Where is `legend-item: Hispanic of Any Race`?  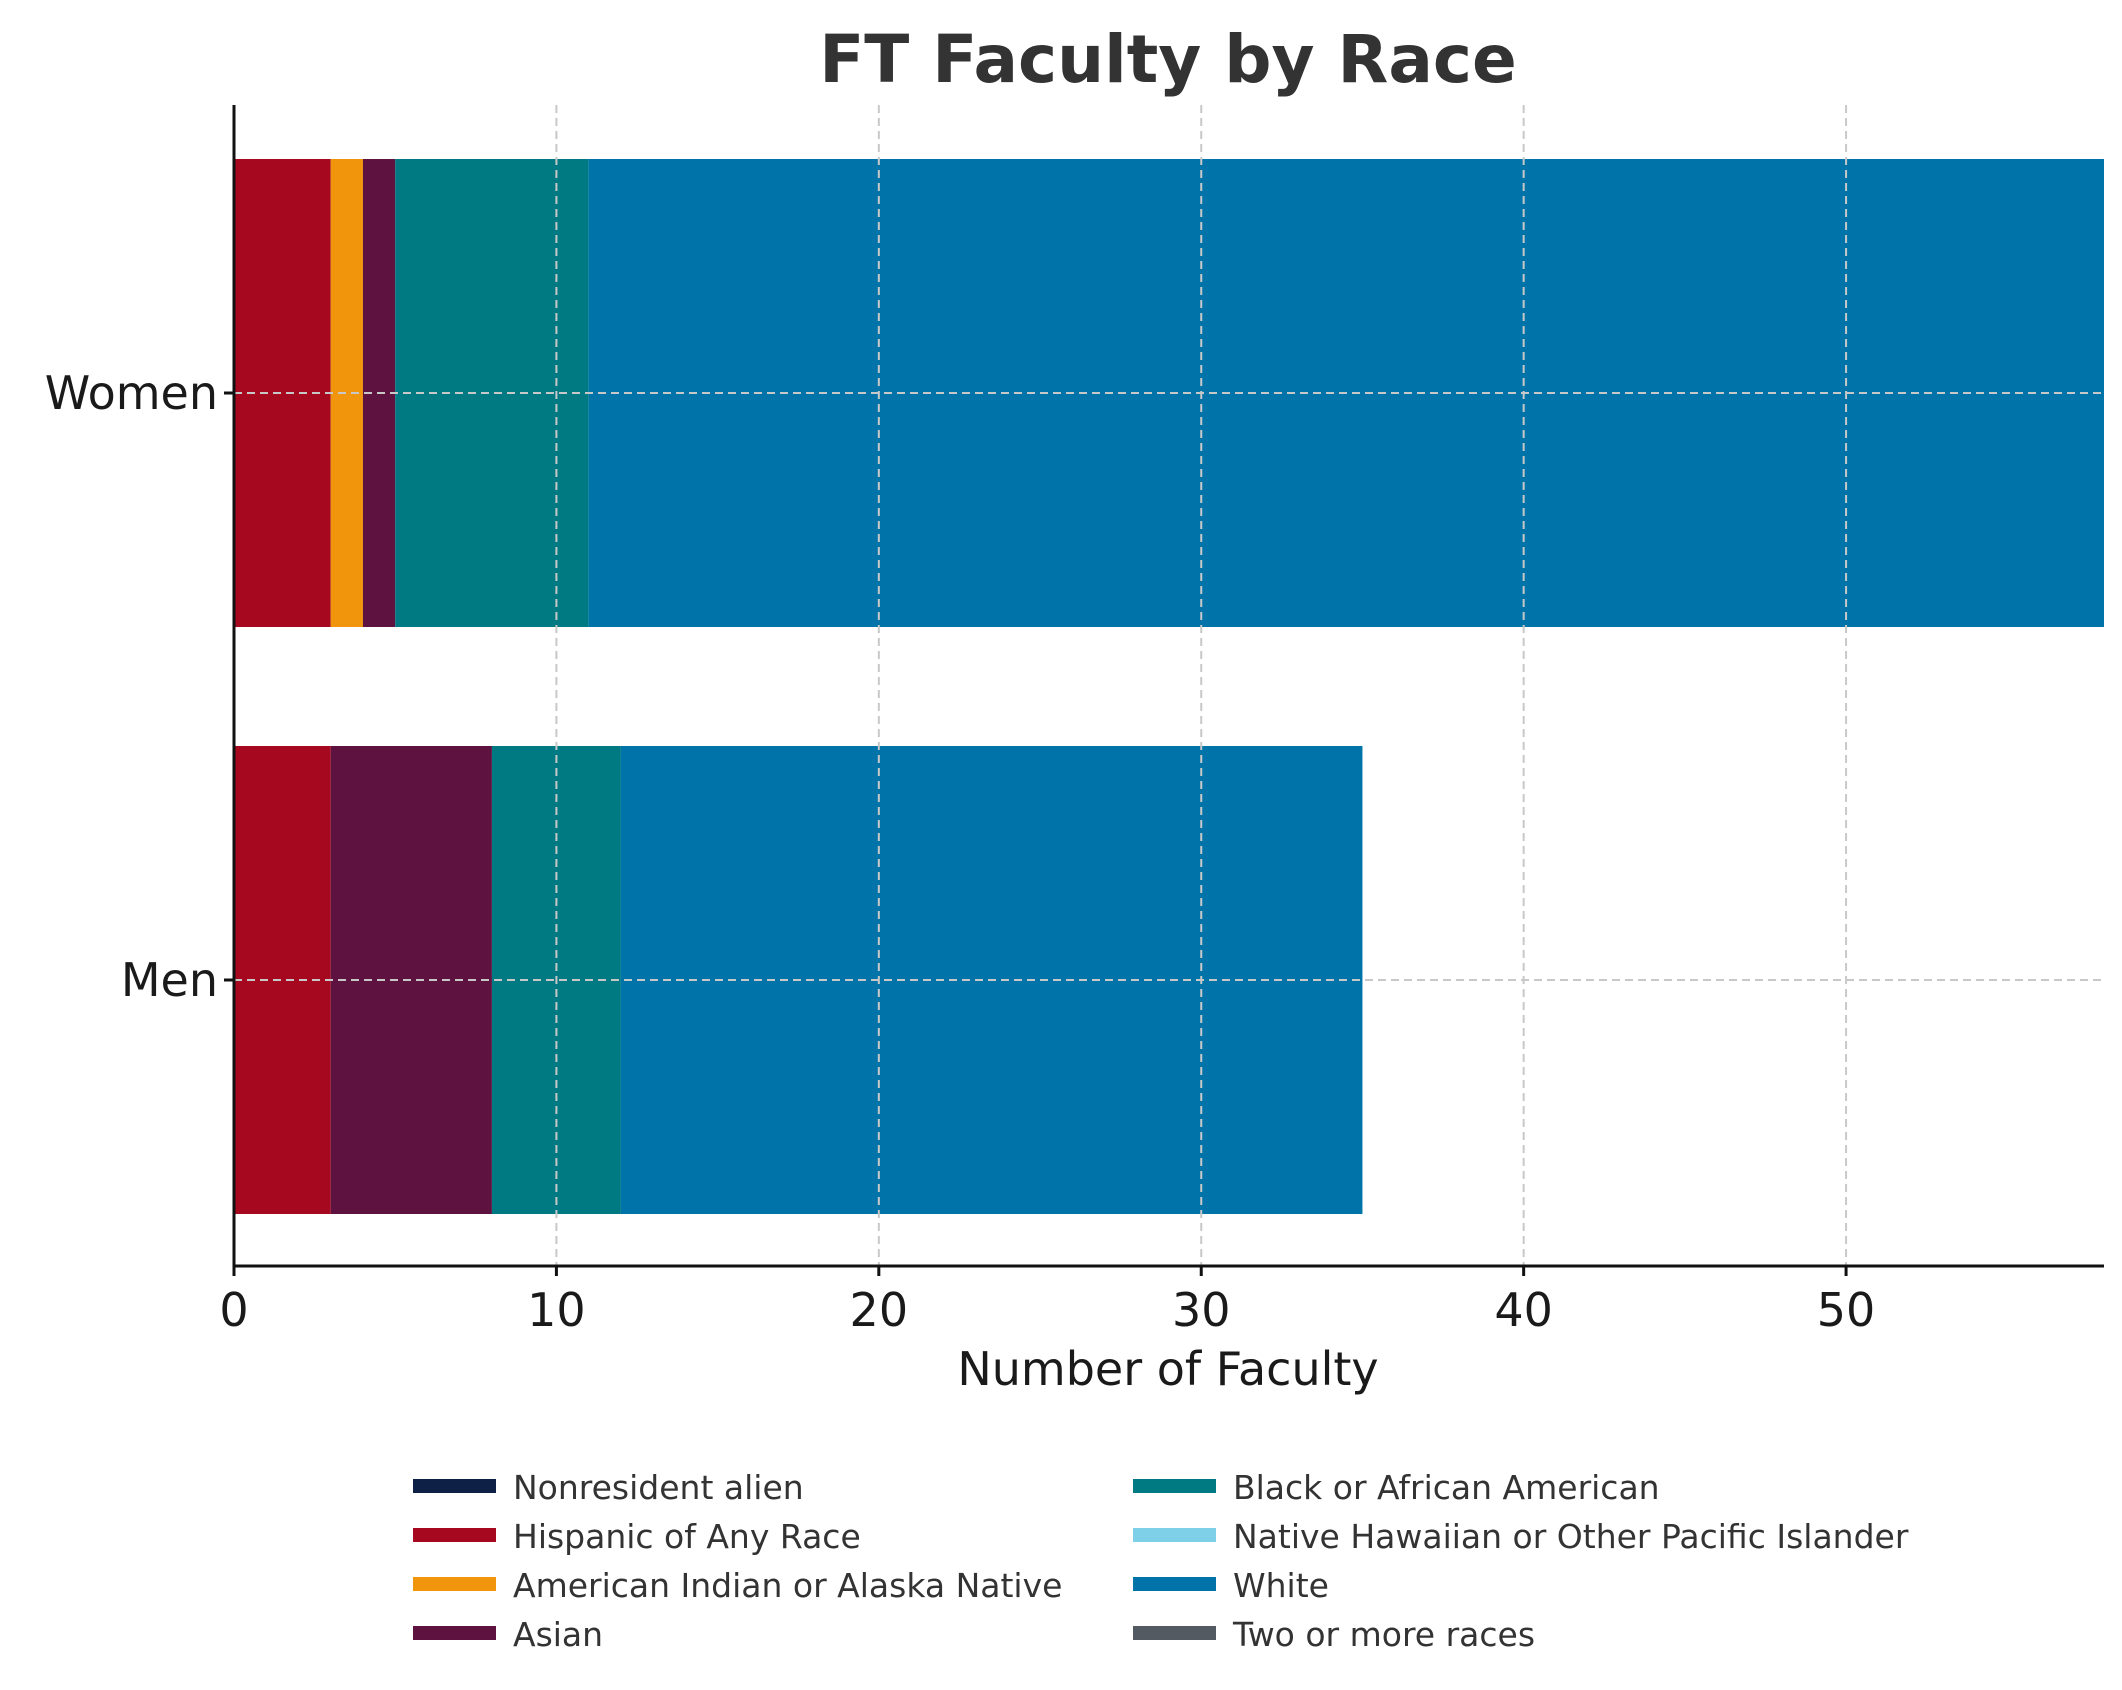
legend-item: Hispanic of Any Race is located at coordinates (637, 1536).